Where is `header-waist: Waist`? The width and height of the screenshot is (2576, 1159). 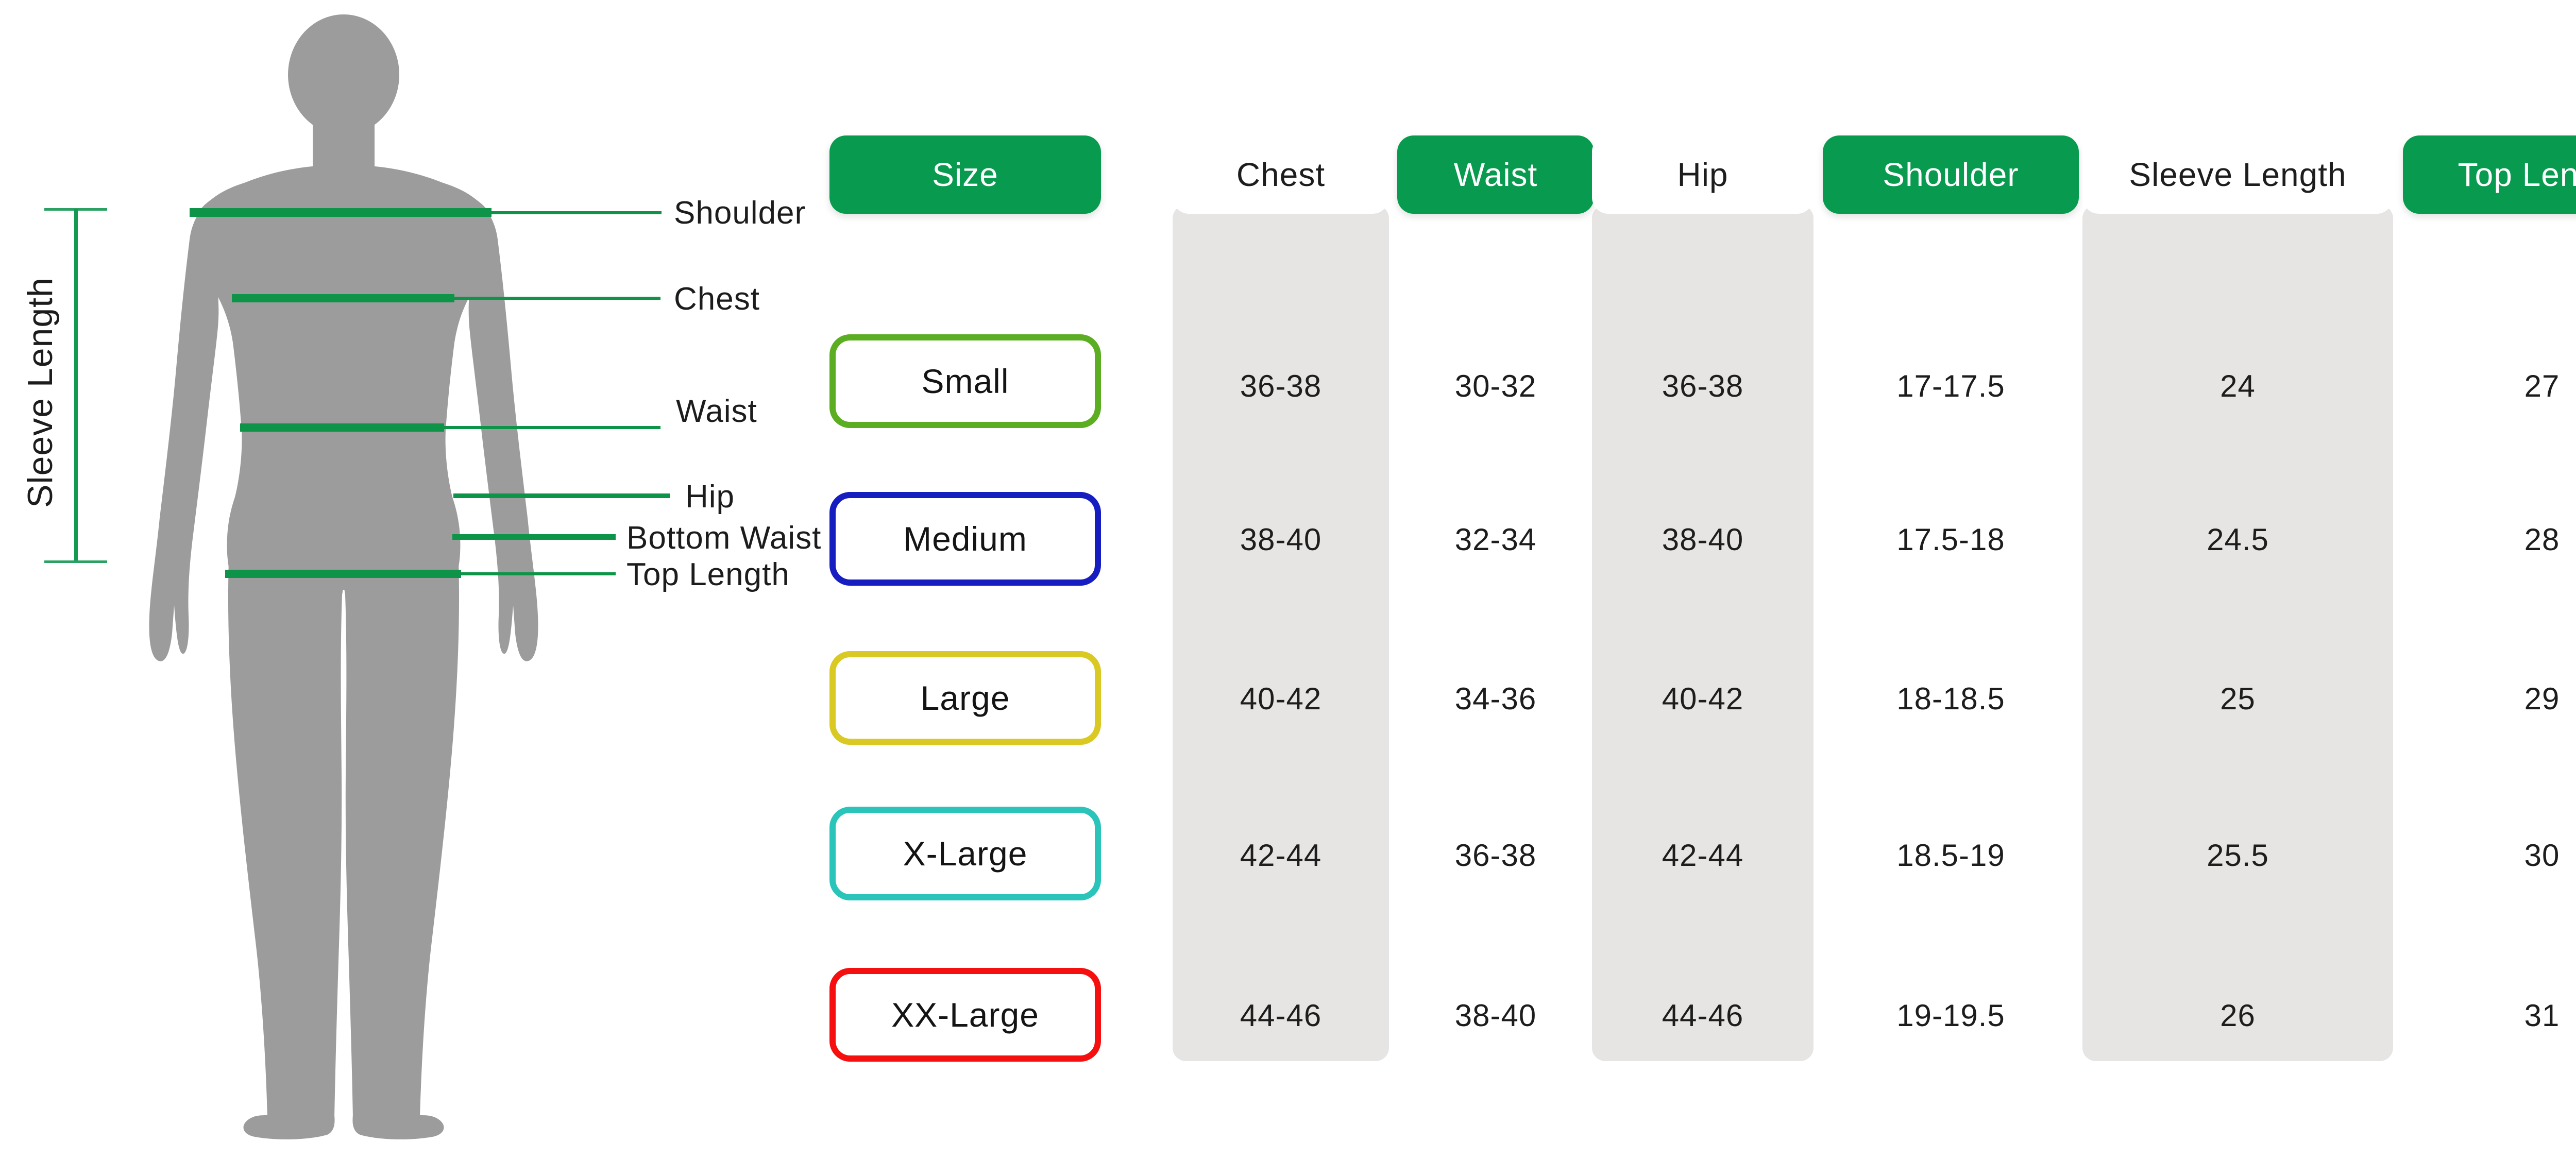
header-waist: Waist is located at coordinates (1495, 174).